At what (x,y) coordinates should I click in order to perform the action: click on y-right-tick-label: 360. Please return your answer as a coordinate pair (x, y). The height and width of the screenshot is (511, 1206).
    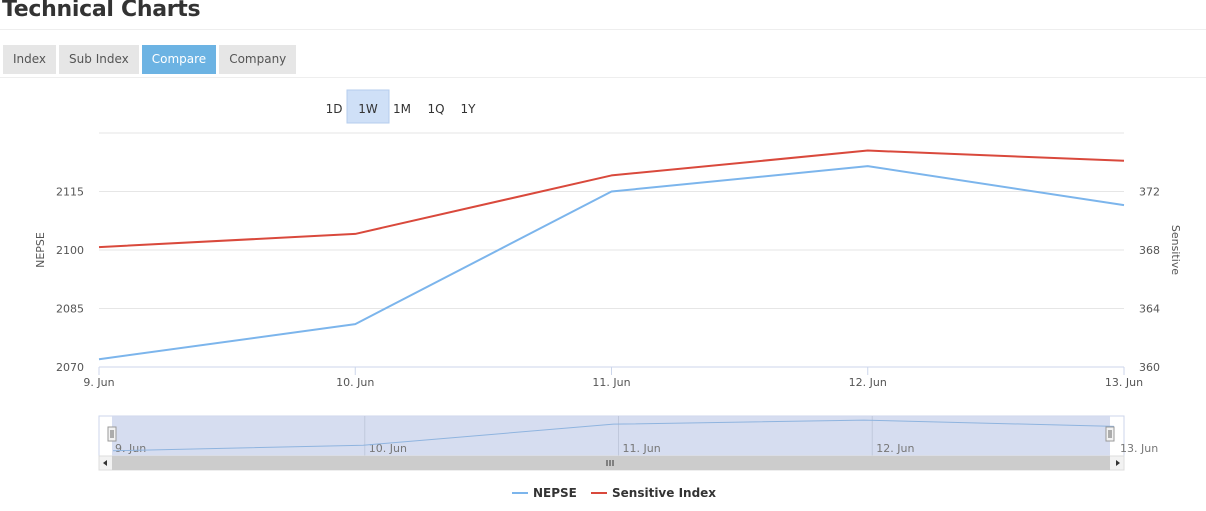
    Looking at the image, I should click on (1149, 367).